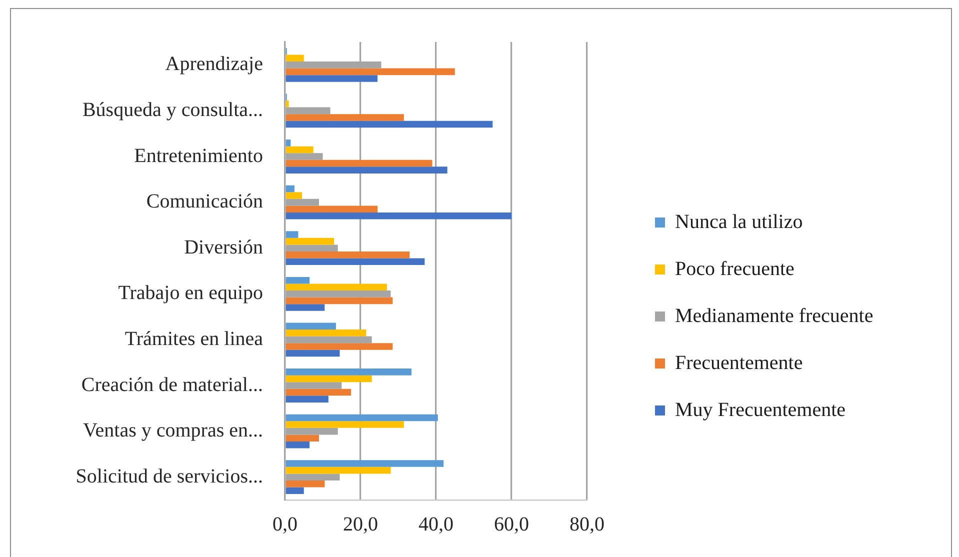  I want to click on legend-label: Poco frecuente, so click(735, 269).